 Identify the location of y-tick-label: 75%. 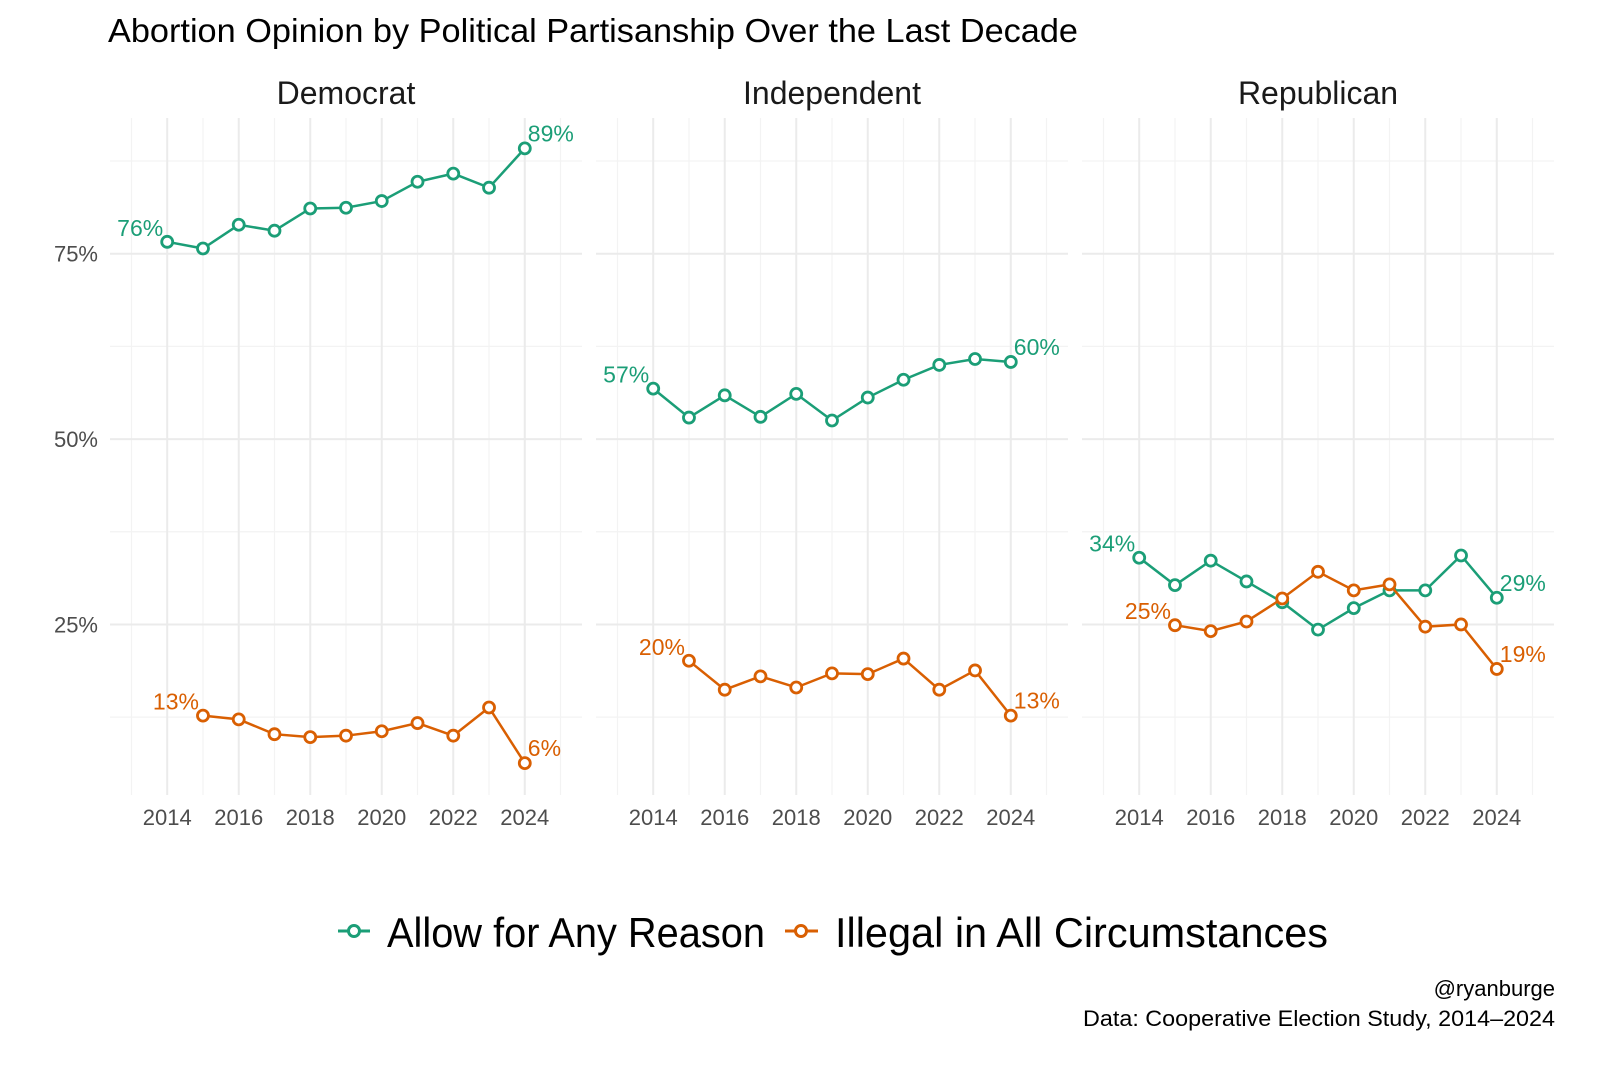
(76, 254).